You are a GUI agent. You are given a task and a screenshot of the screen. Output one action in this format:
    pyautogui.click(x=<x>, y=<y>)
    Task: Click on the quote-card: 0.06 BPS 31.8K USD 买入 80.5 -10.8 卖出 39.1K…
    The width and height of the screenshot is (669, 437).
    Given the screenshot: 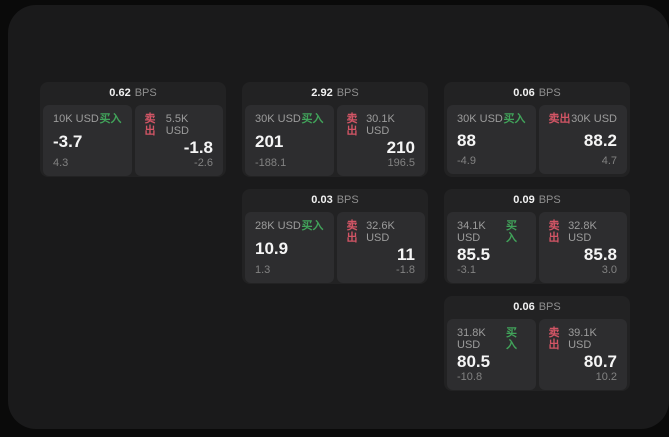 What is the action you would take?
    pyautogui.click(x=537, y=343)
    